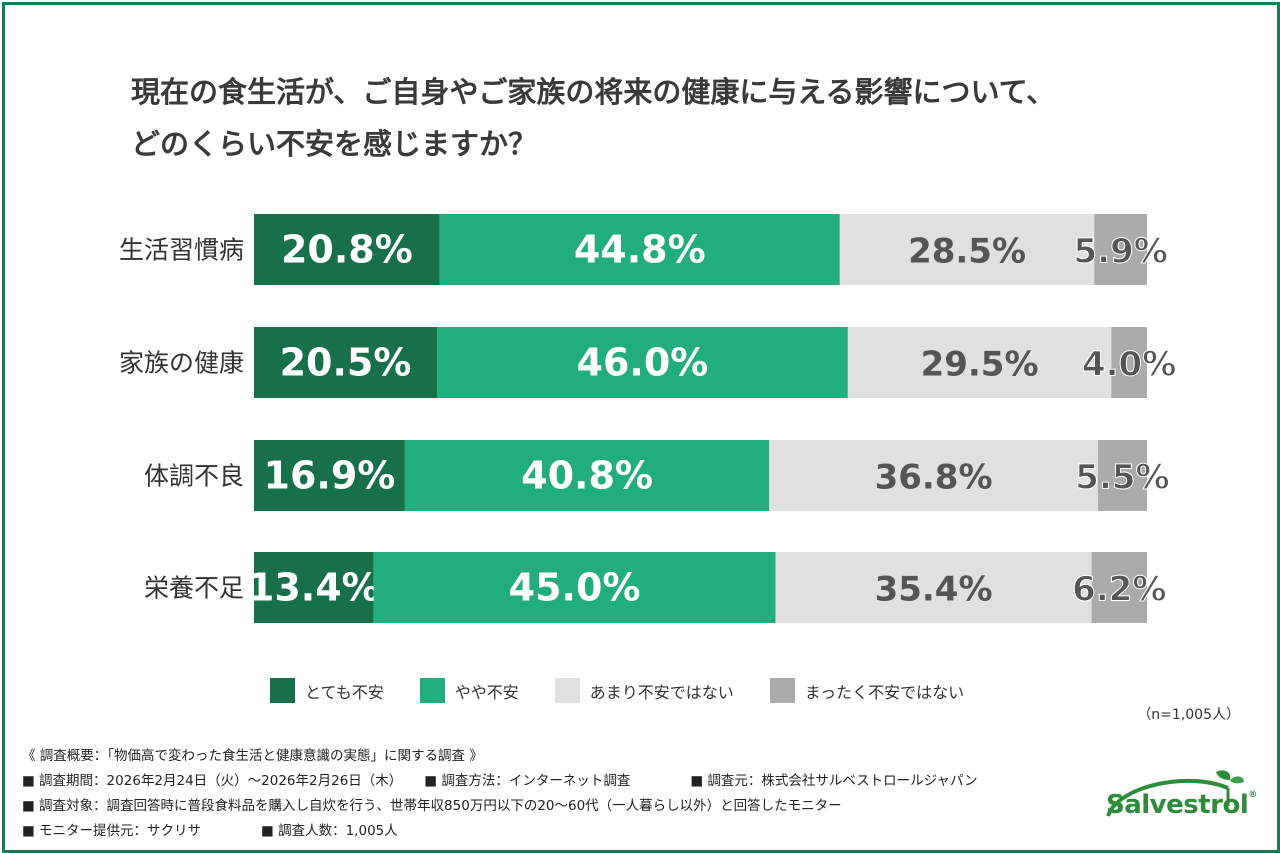 This screenshot has width=1280, height=853. What do you see at coordinates (884, 692) in the screenshot?
I see `legend-label: まったく不安ではない` at bounding box center [884, 692].